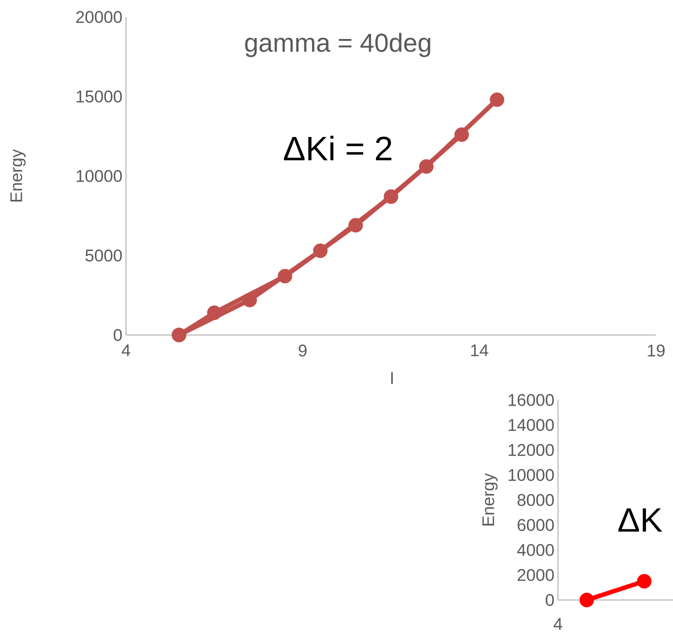  What do you see at coordinates (103, 256) in the screenshot?
I see `y-tick-label: 5000` at bounding box center [103, 256].